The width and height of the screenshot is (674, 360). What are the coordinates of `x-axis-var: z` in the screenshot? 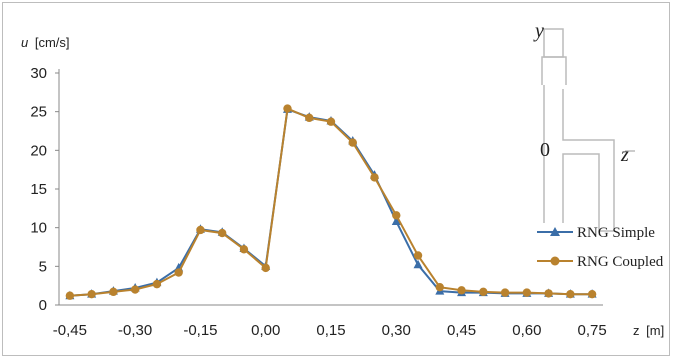 It's located at (636, 330).